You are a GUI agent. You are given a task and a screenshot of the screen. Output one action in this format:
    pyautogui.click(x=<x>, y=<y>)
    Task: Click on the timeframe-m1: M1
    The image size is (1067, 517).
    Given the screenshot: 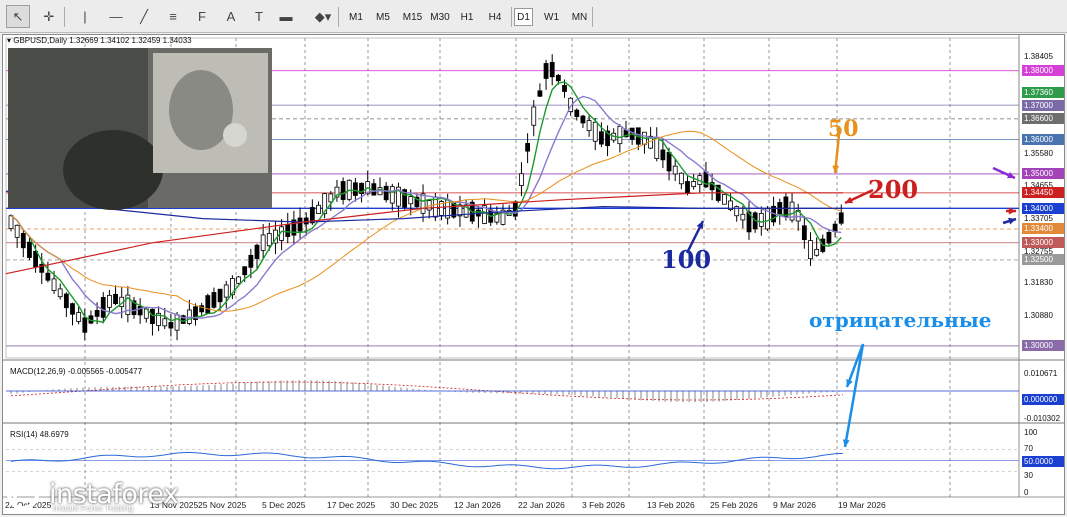 What is the action you would take?
    pyautogui.click(x=356, y=17)
    